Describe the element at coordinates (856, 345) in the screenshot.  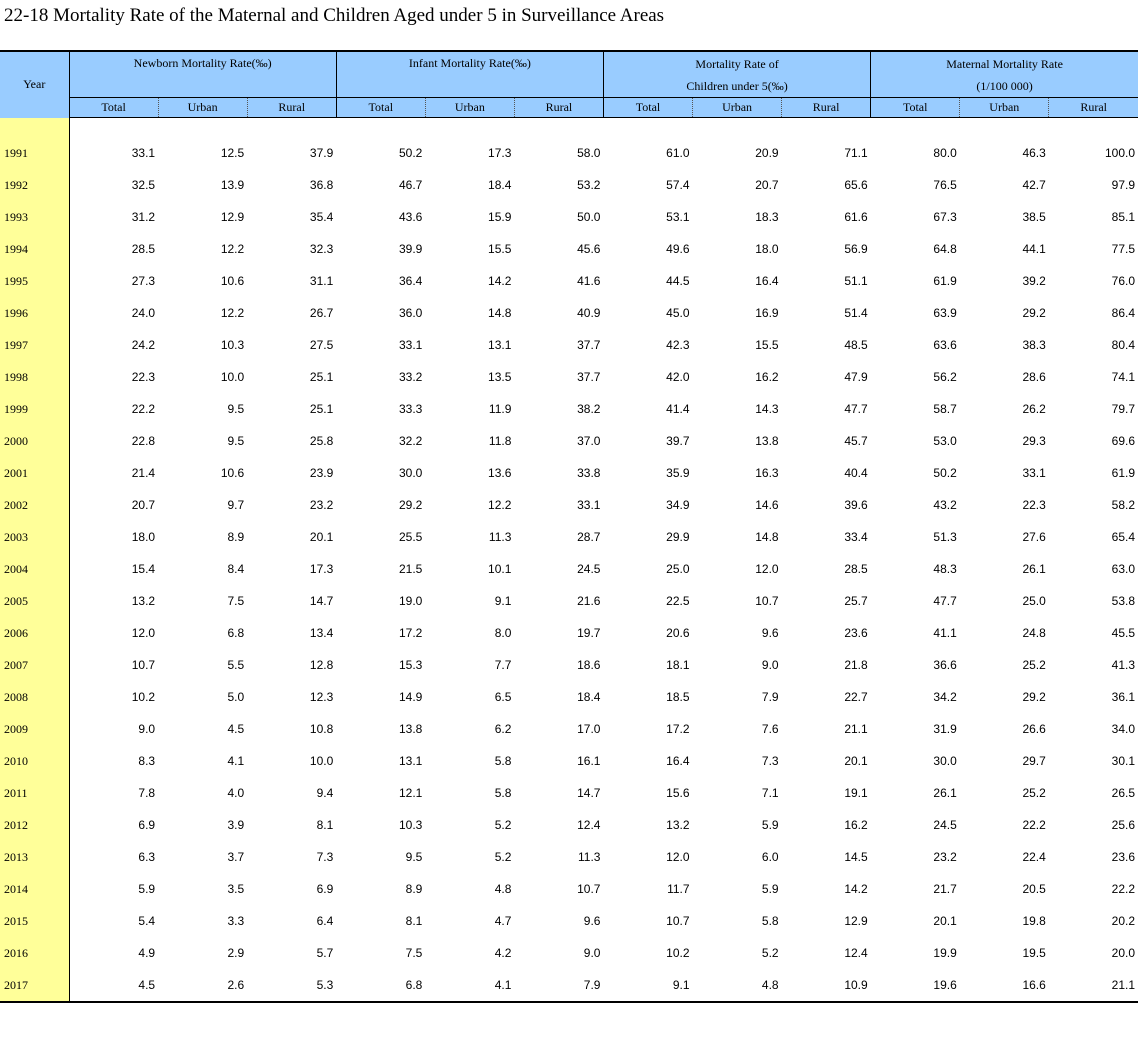
I see `value-cell: 48.5` at that location.